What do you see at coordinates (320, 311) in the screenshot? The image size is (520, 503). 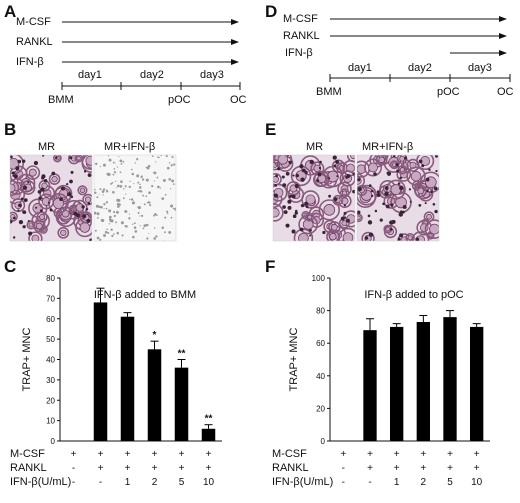 I see `chart-f-y-tick-label: 80` at bounding box center [320, 311].